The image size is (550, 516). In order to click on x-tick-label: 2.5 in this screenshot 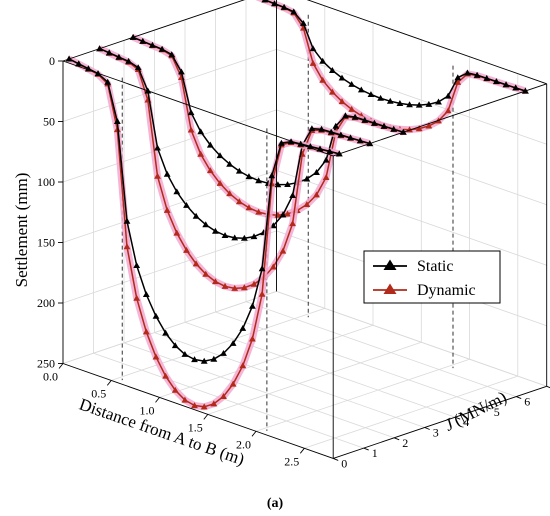, I will do `click(291, 461)`.